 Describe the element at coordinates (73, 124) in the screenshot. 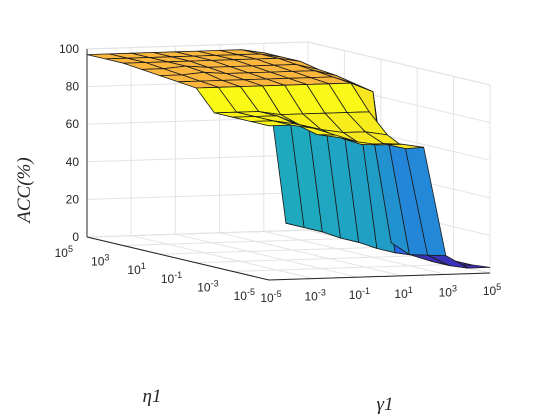

I see `z-tick-label: 60` at that location.